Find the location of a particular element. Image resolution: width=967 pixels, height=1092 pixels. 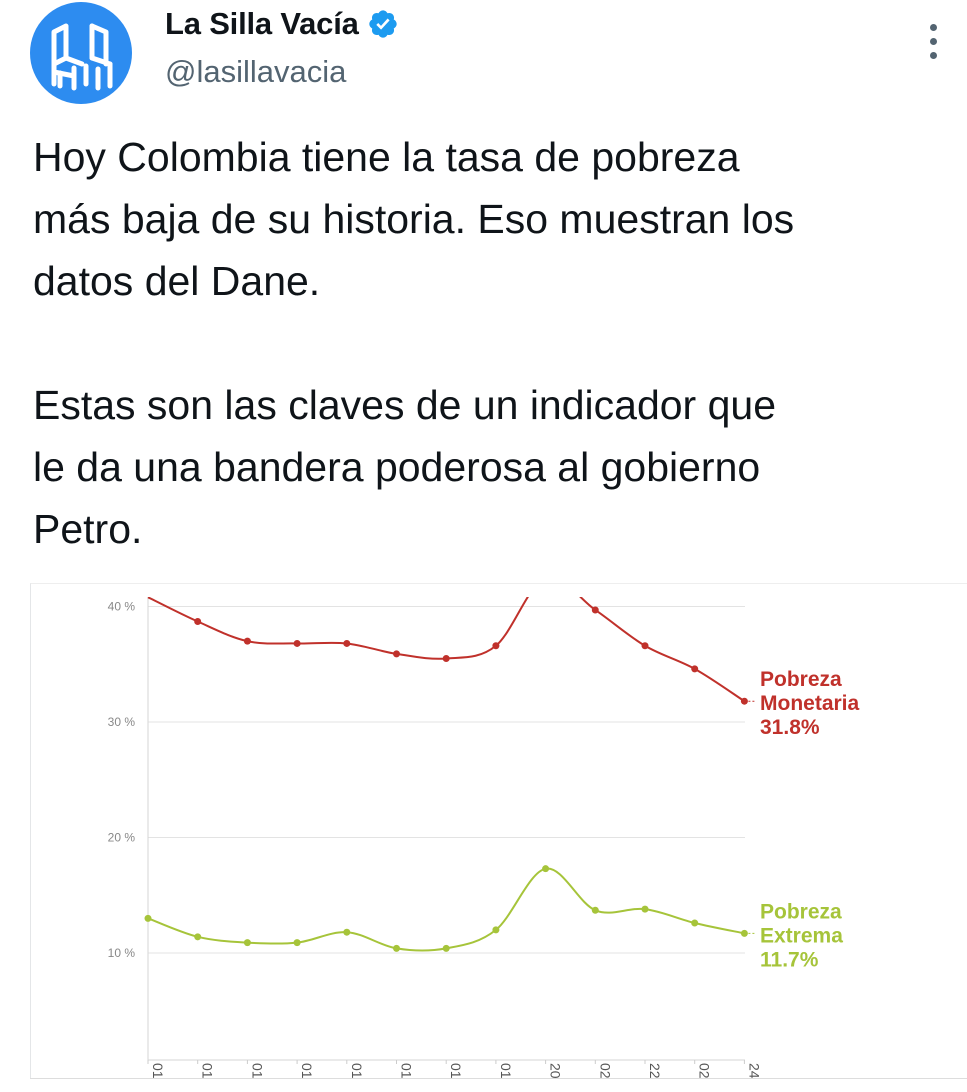

y-tick-label: 40 % is located at coordinates (122, 607).